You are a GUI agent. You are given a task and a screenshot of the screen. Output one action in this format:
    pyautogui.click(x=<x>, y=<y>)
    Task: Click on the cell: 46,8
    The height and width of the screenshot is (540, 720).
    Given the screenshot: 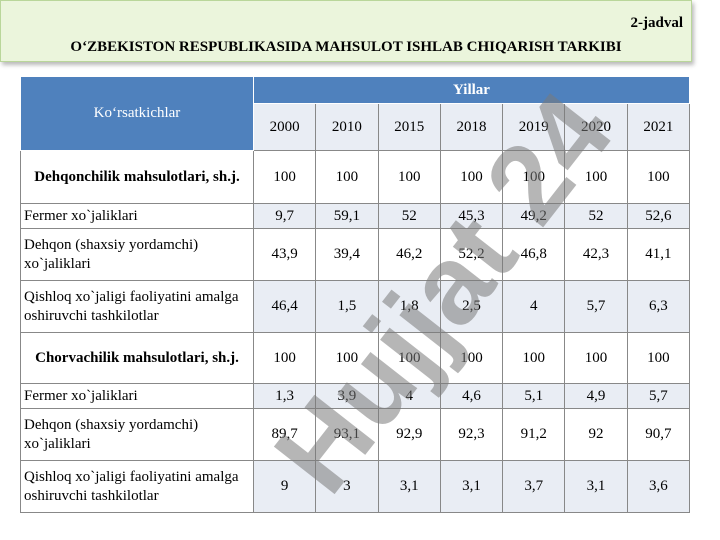 What is the action you would take?
    pyautogui.click(x=534, y=254)
    